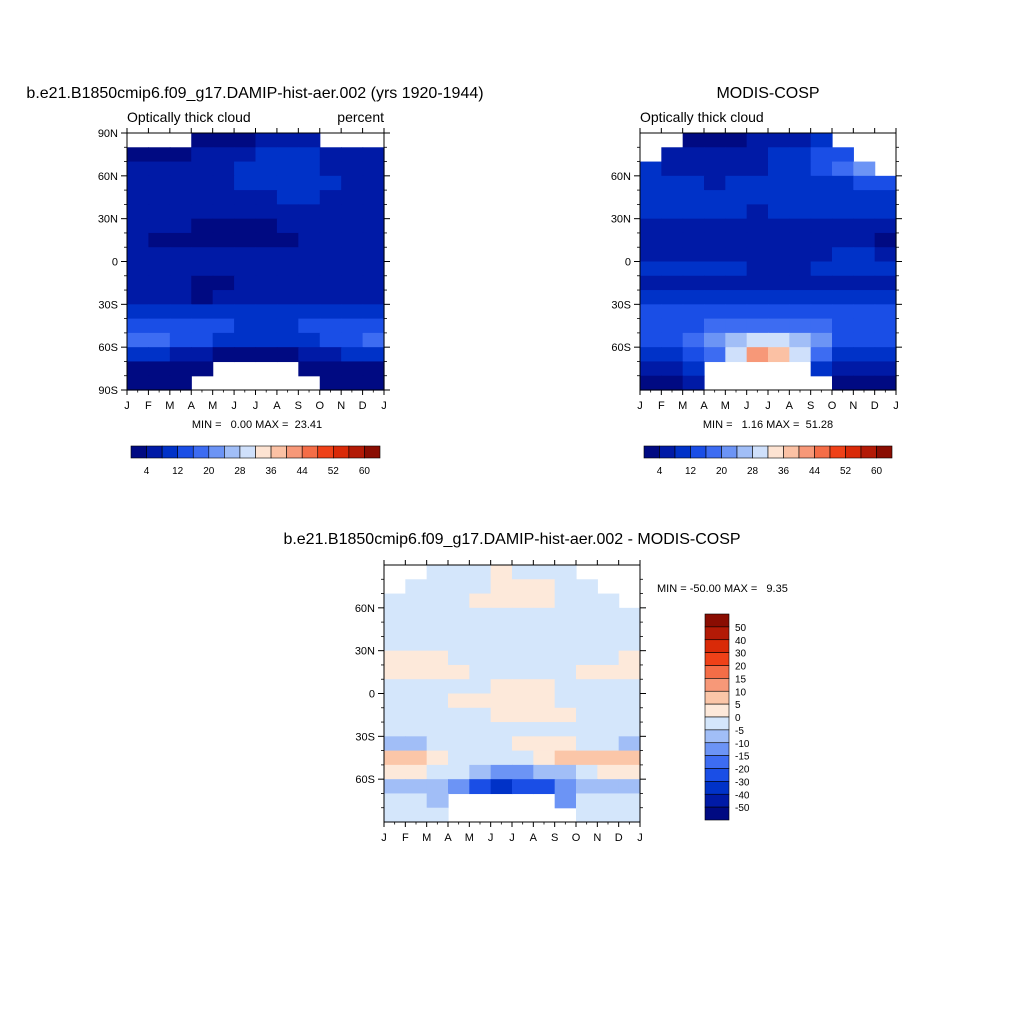 The height and width of the screenshot is (1024, 1024). Describe the element at coordinates (768, 262) in the screenshot. I see `panel-2-heatmap-cells` at that location.